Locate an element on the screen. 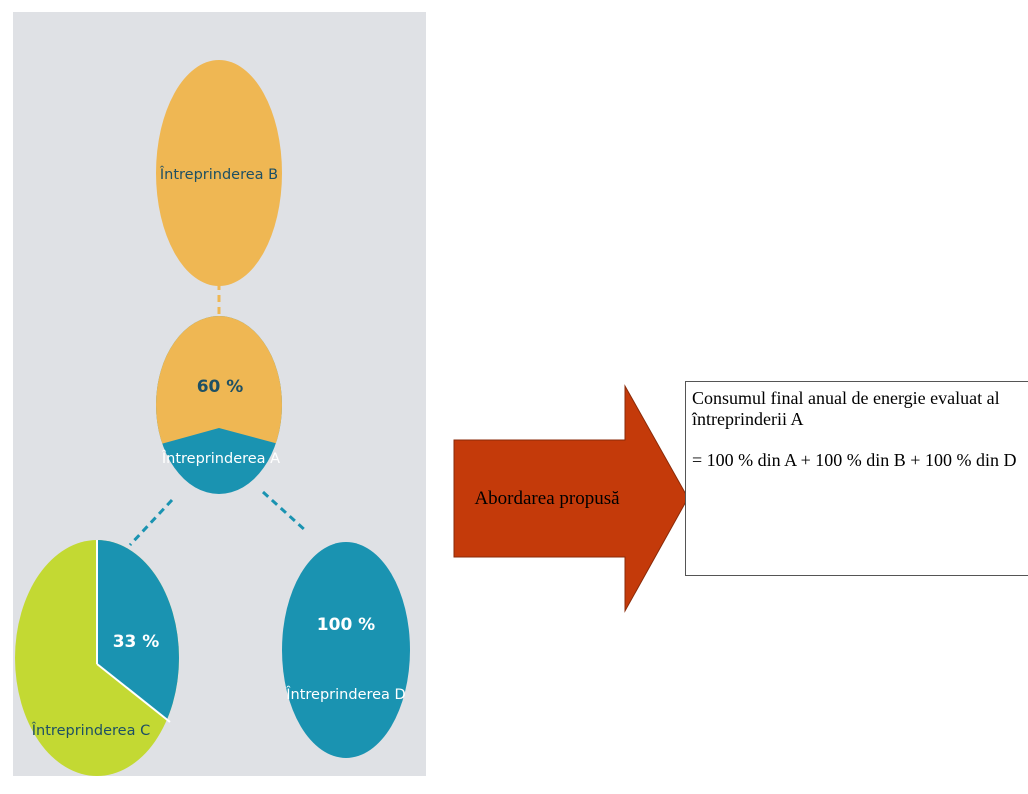 The height and width of the screenshot is (794, 1028). enterprise-d-label: Întreprinderea D is located at coordinates (345, 694).